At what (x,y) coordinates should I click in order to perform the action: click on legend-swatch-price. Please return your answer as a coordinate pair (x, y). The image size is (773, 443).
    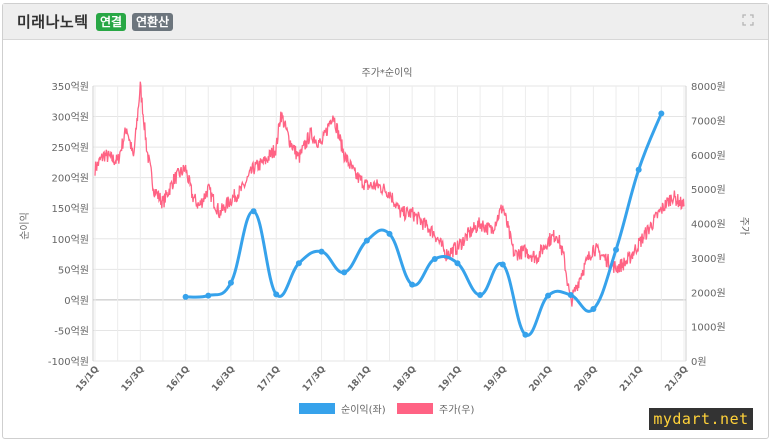
    Looking at the image, I should click on (415, 408).